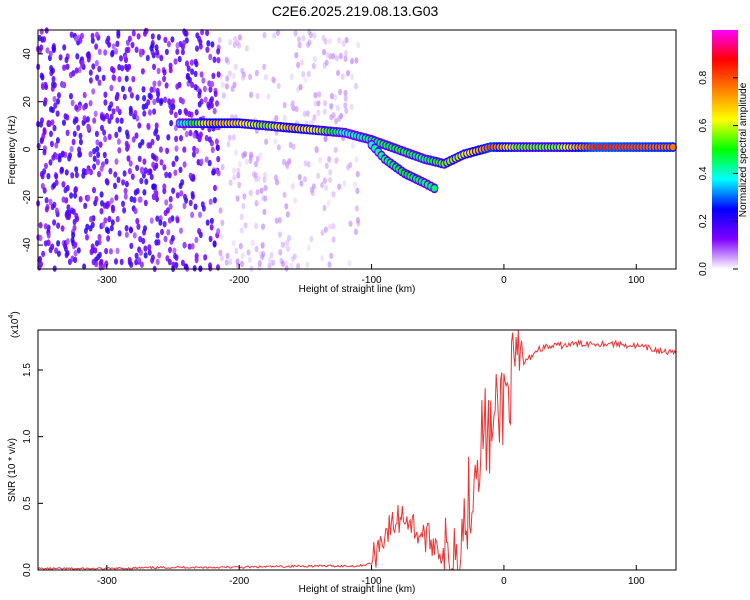 Image resolution: width=750 pixels, height=600 pixels. I want to click on snr-x-ticks: -300 -200 -100 0 100, so click(371, 576).